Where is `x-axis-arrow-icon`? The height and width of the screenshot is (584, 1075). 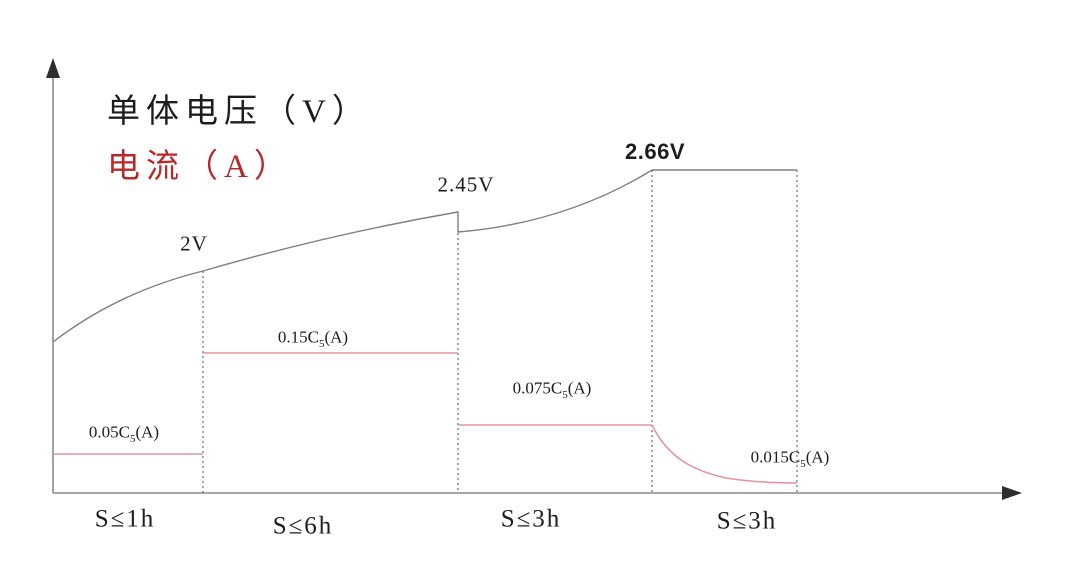
x-axis-arrow-icon is located at coordinates (1012, 493).